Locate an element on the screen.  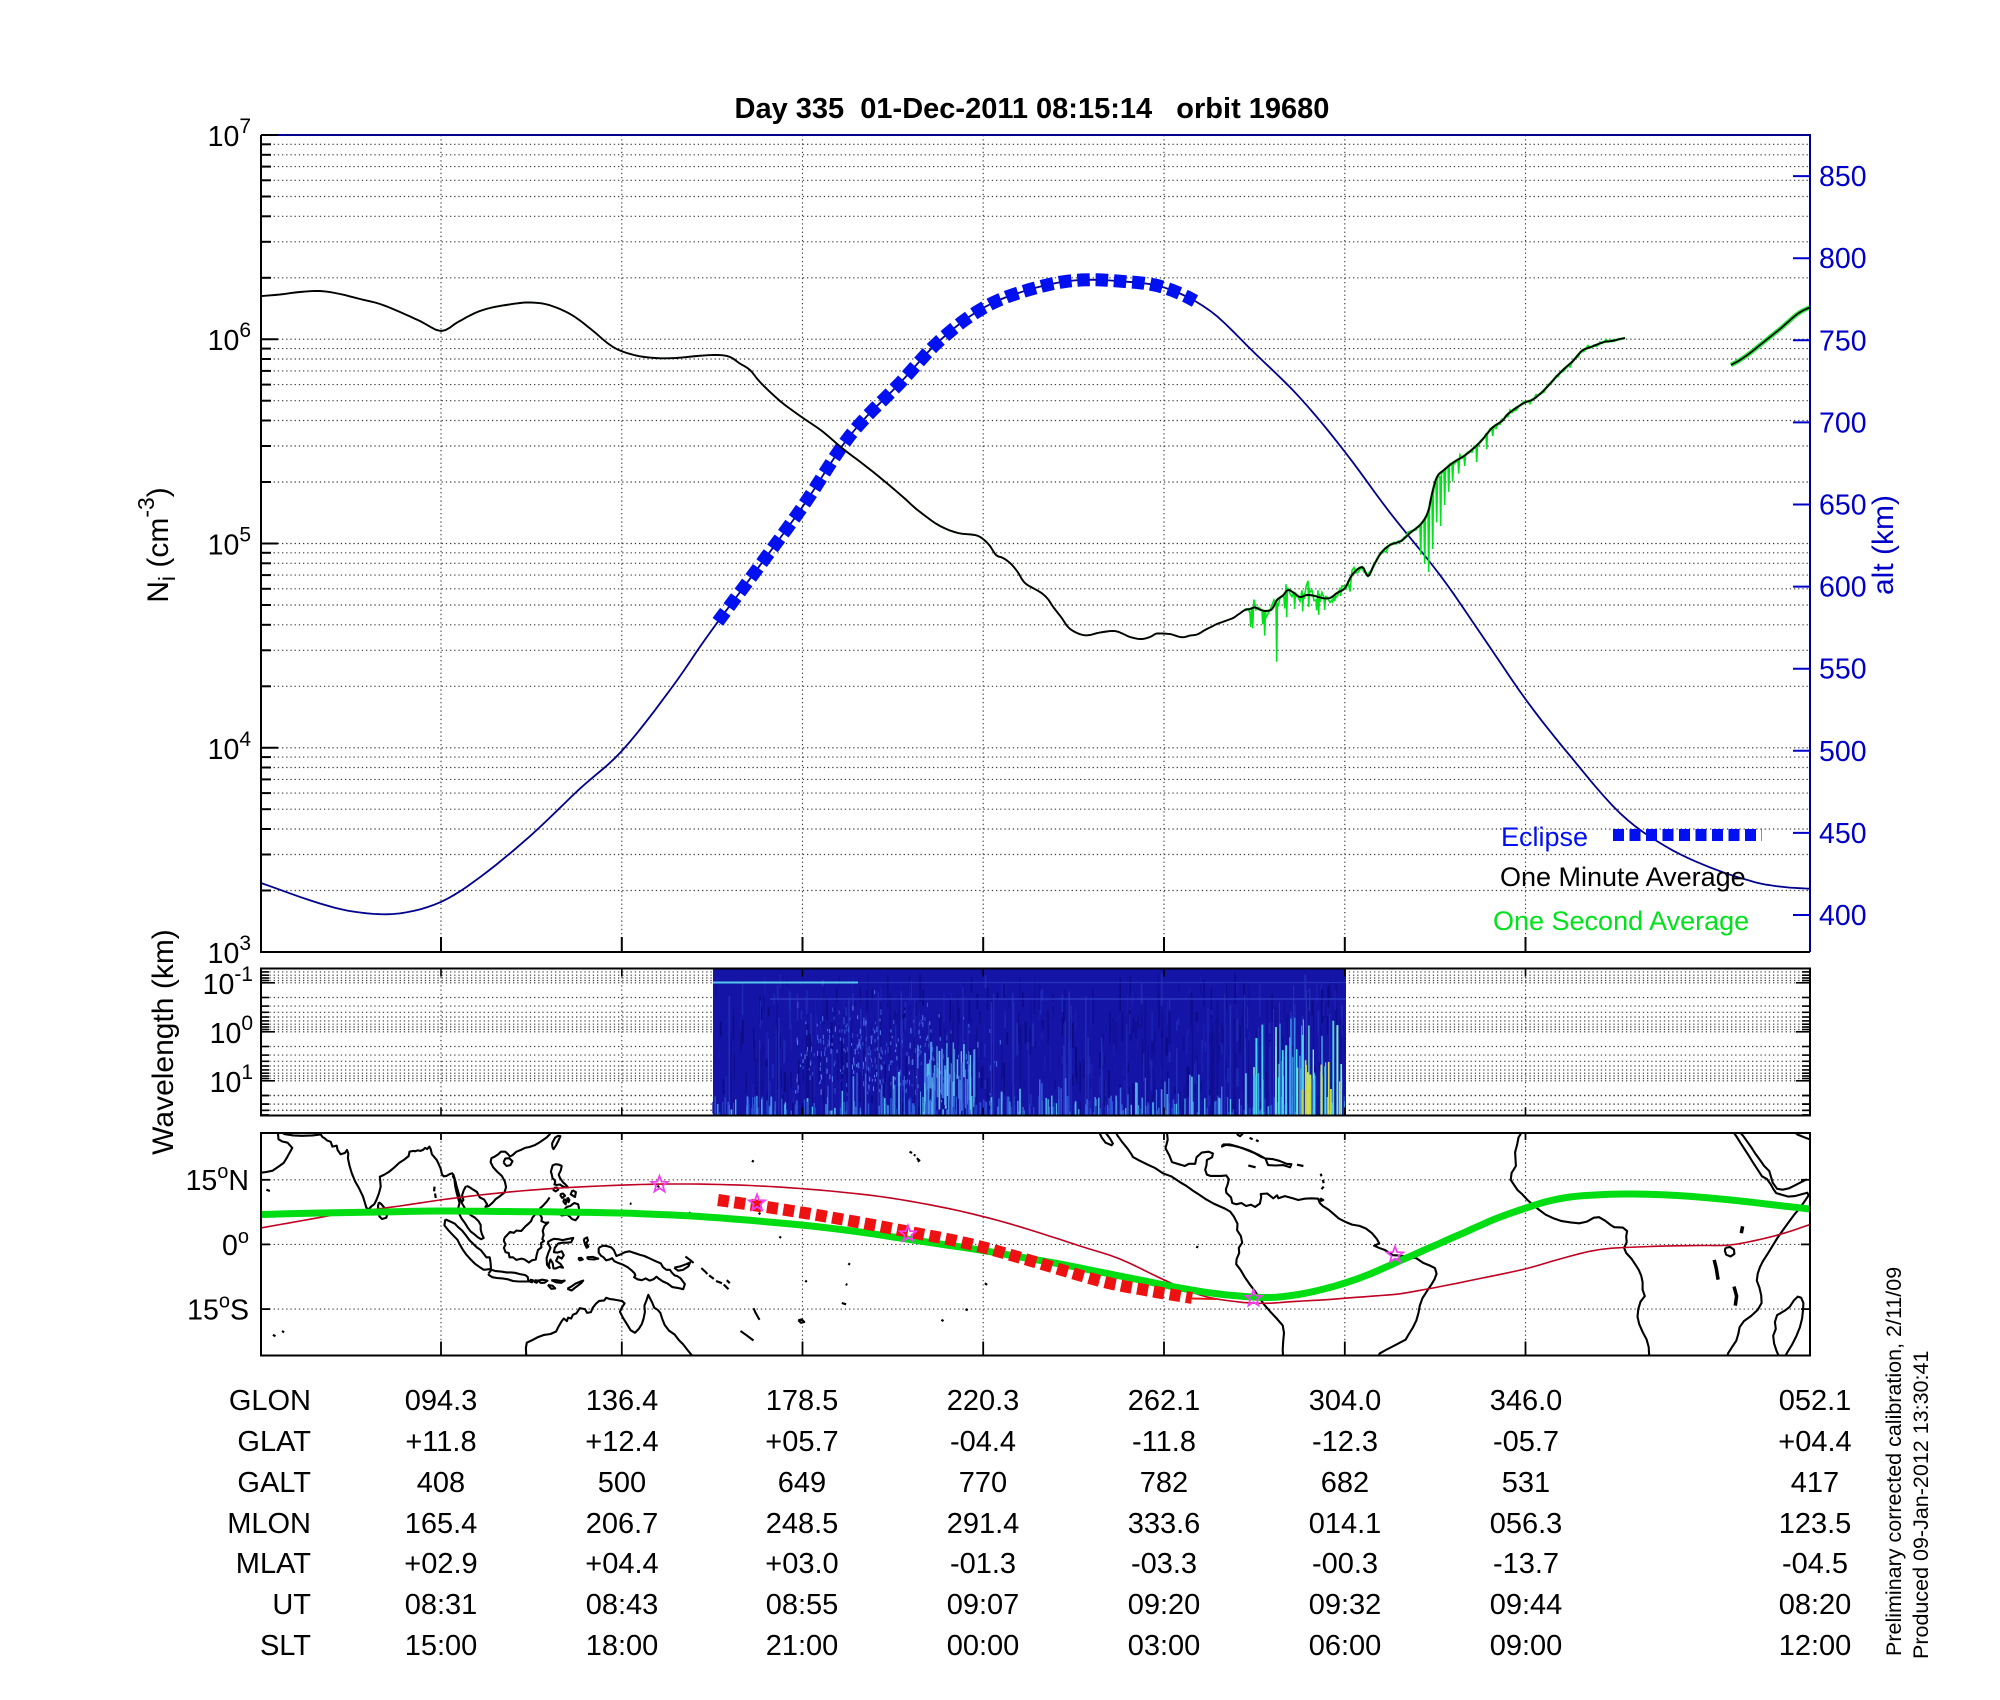
svg-text: GLON is located at coordinates (270, 1401).